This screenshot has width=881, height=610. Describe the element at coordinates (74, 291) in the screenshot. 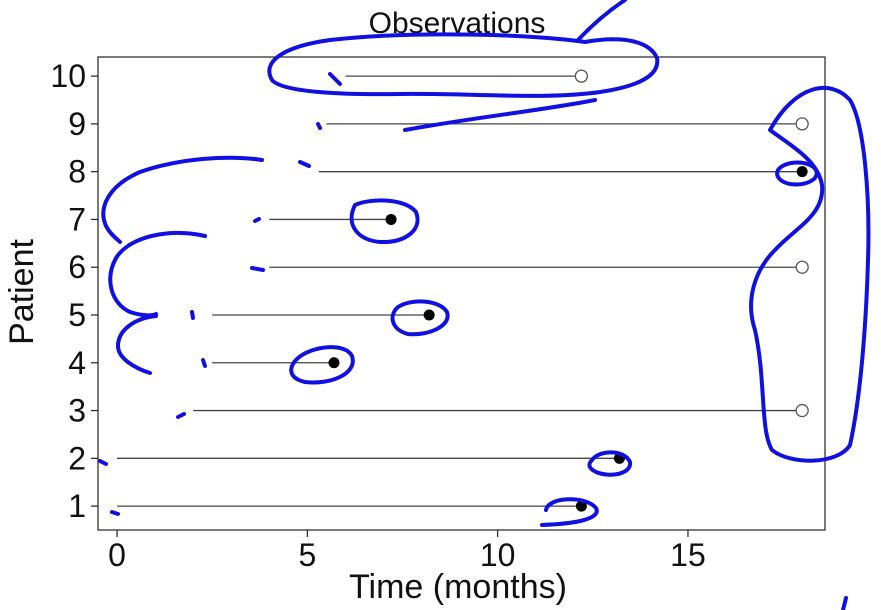

I see `y-axis: 1 2 3 4 5 6 7 8 9 10` at that location.